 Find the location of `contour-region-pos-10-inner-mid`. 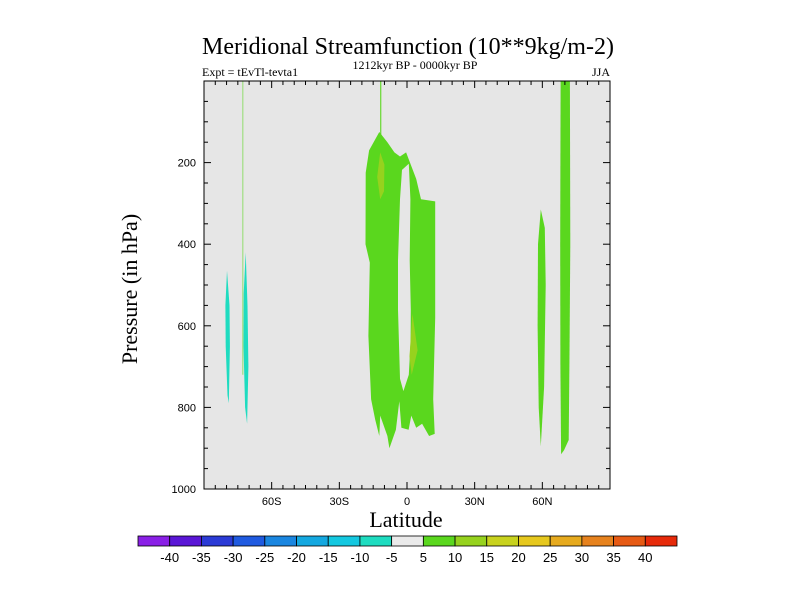

contour-region-pos-10-inner-mid is located at coordinates (413, 344).